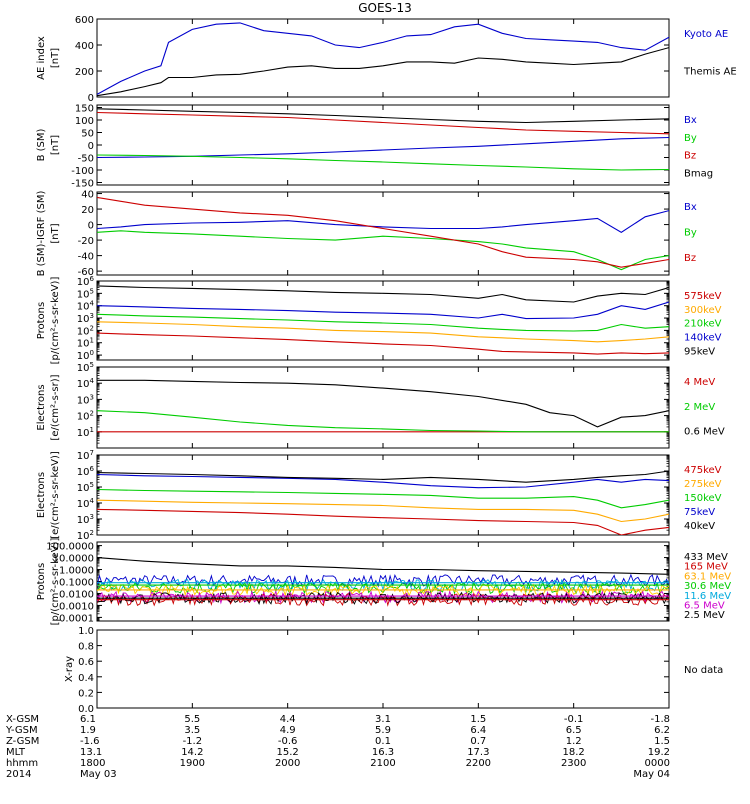 The height and width of the screenshot is (804, 750). What do you see at coordinates (574, 730) in the screenshot?
I see `axis-cell-ygsm: 6.5` at bounding box center [574, 730].